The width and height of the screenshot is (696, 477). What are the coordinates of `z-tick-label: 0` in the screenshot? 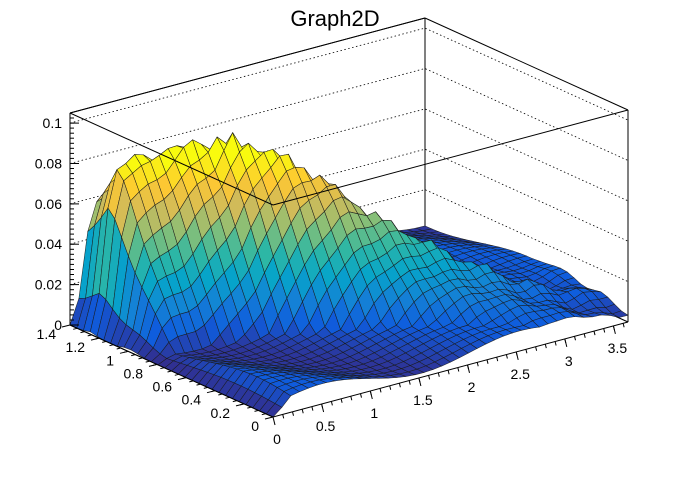 It's located at (58, 325).